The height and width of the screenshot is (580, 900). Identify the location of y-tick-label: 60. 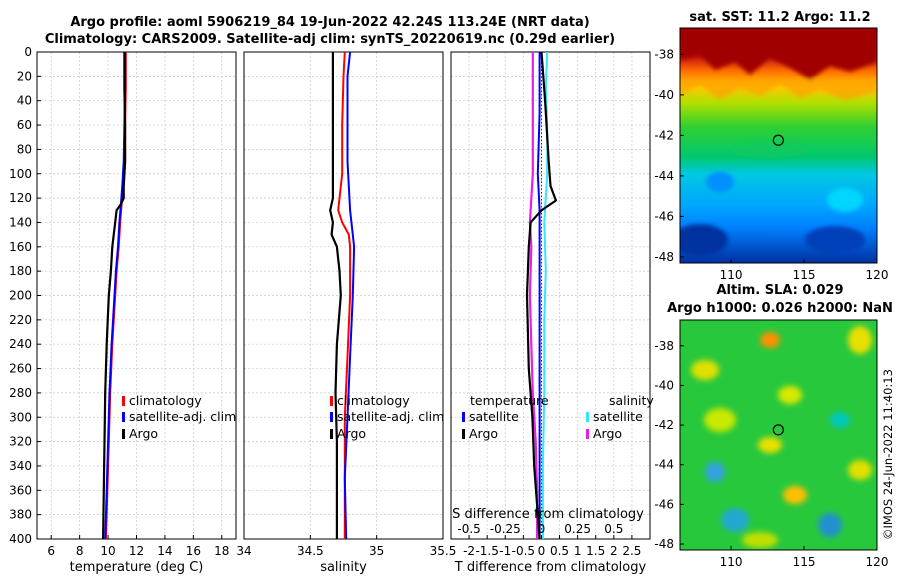
(24, 125).